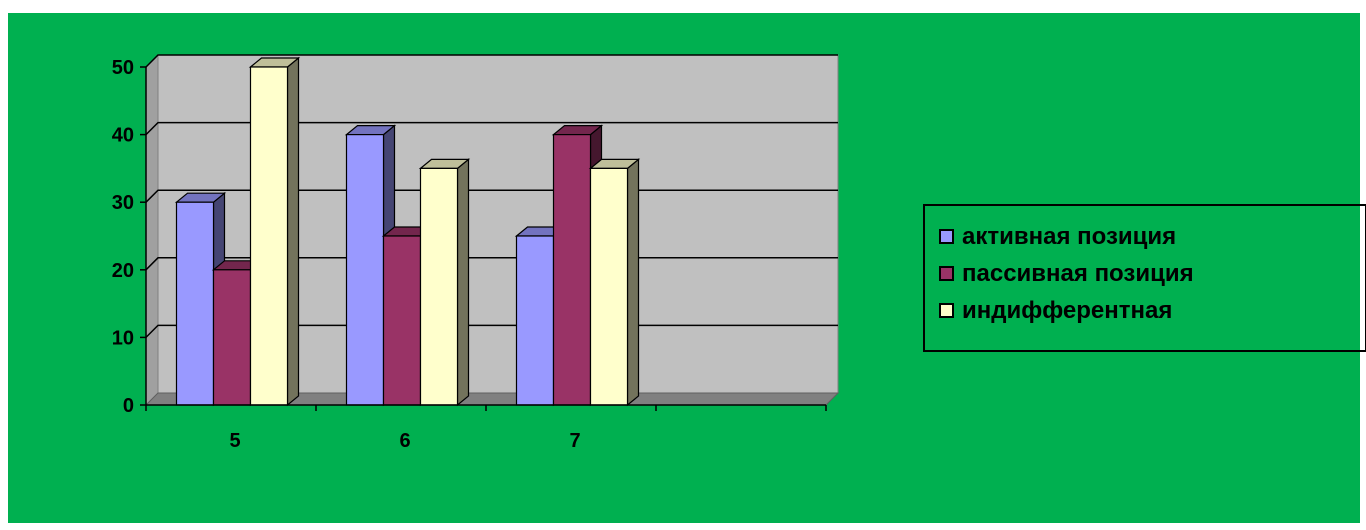 The height and width of the screenshot is (530, 1366). What do you see at coordinates (123, 271) in the screenshot?
I see `y-tick-label: 20` at bounding box center [123, 271].